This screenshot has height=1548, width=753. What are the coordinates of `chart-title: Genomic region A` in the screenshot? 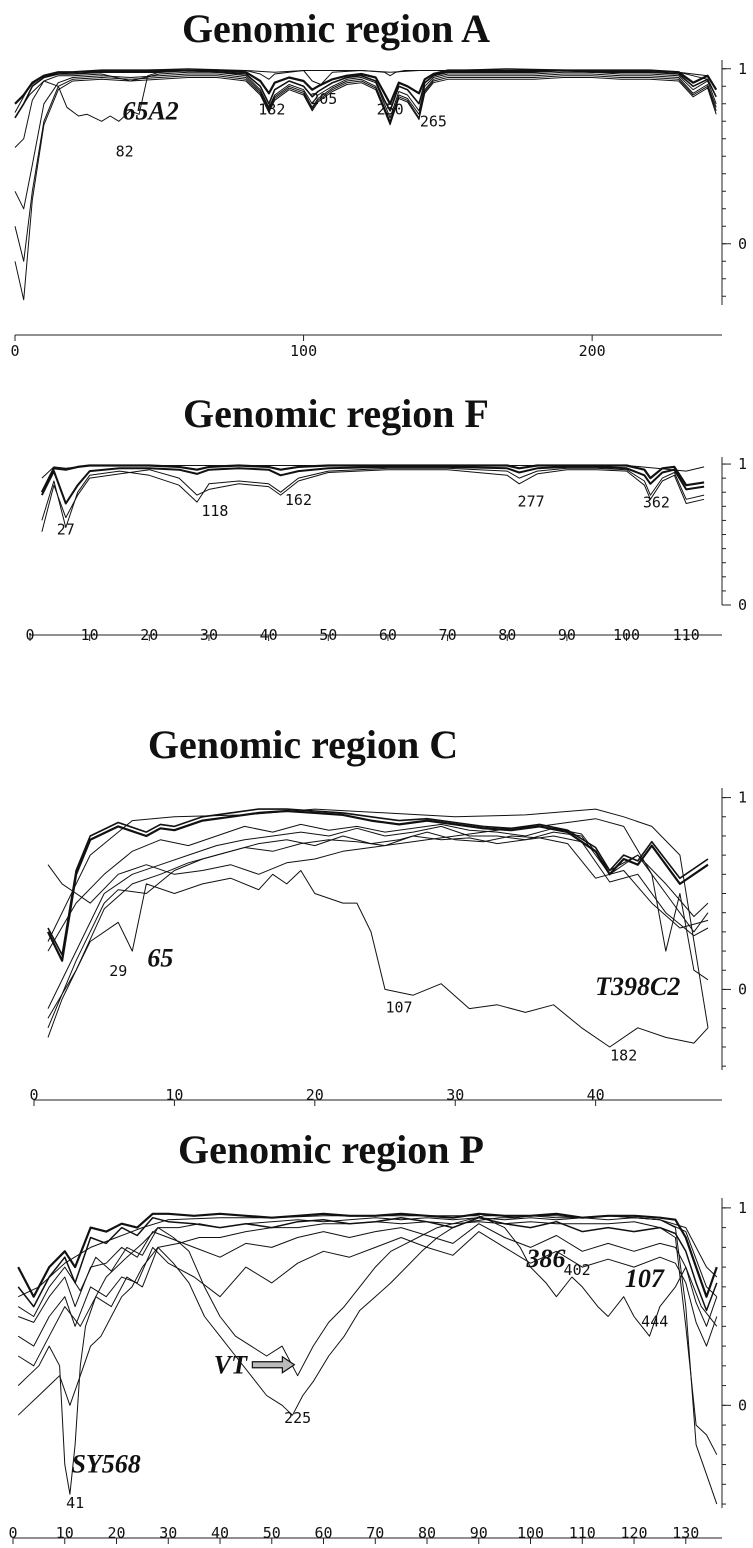 It's located at (336, 28).